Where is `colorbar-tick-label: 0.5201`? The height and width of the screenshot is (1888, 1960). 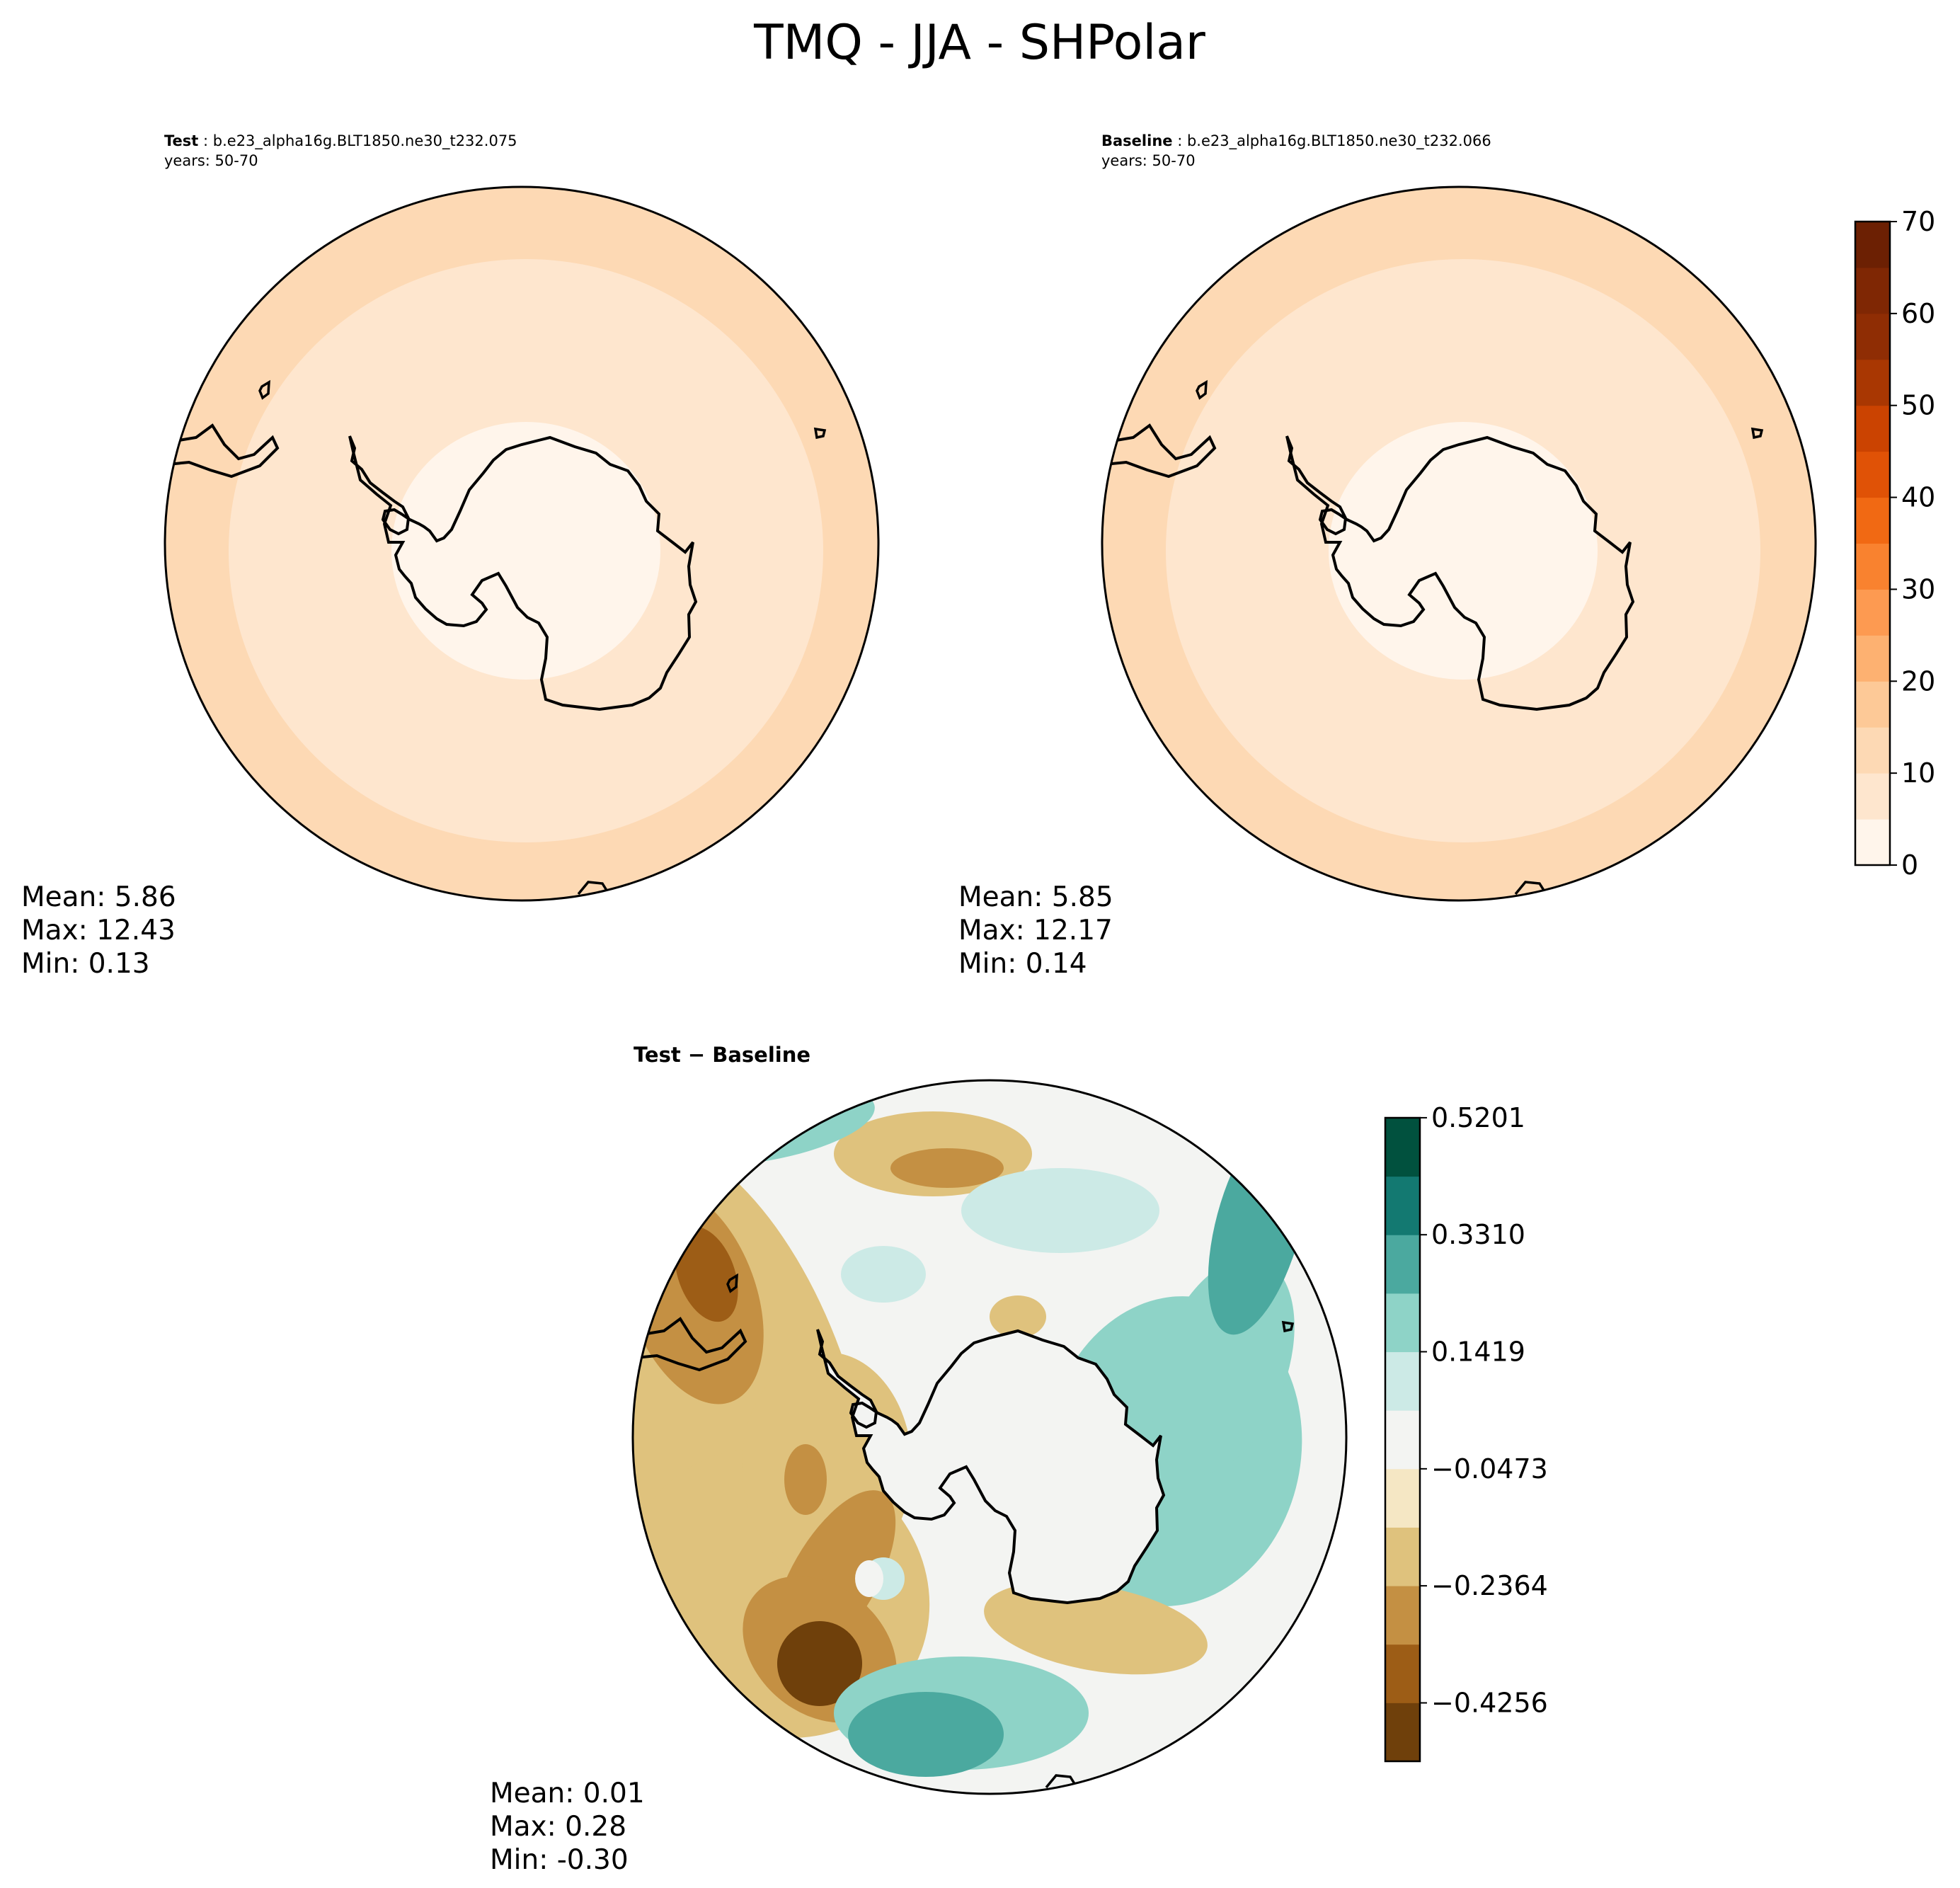 colorbar-tick-label: 0.5201 is located at coordinates (1478, 1118).